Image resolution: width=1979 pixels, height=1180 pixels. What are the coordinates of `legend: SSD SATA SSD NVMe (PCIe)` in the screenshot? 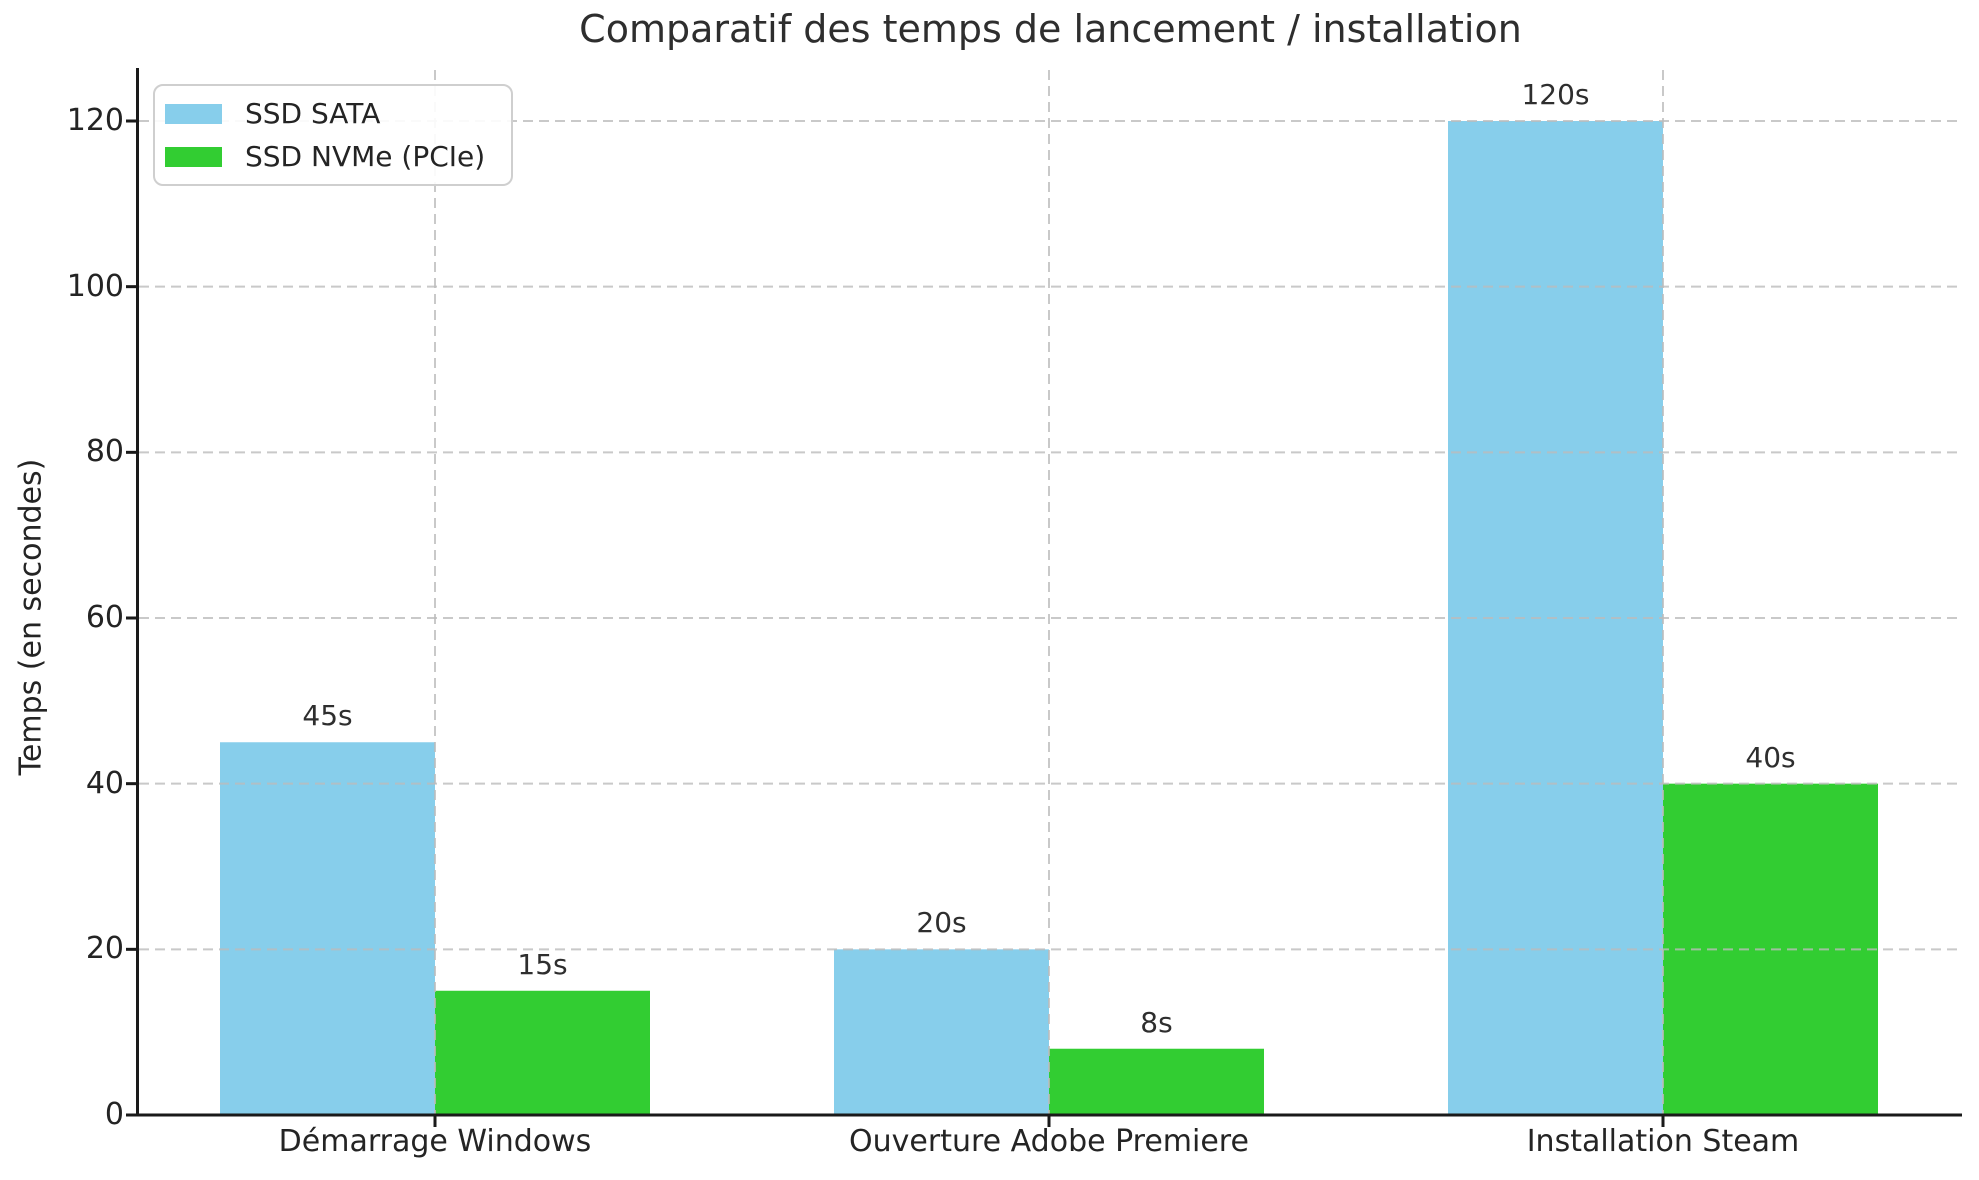 It's located at (333, 135).